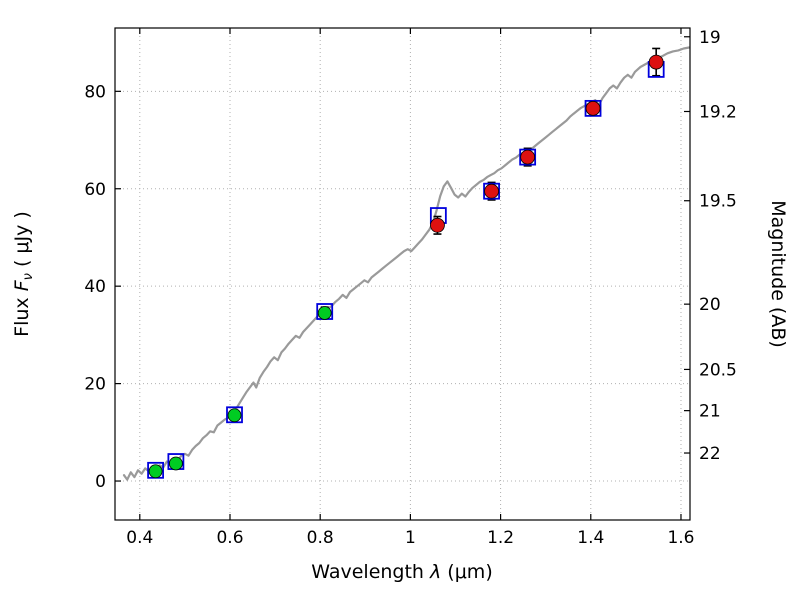 The height and width of the screenshot is (600, 800). Describe the element at coordinates (410, 538) in the screenshot. I see `x-tick-label: 1` at that location.